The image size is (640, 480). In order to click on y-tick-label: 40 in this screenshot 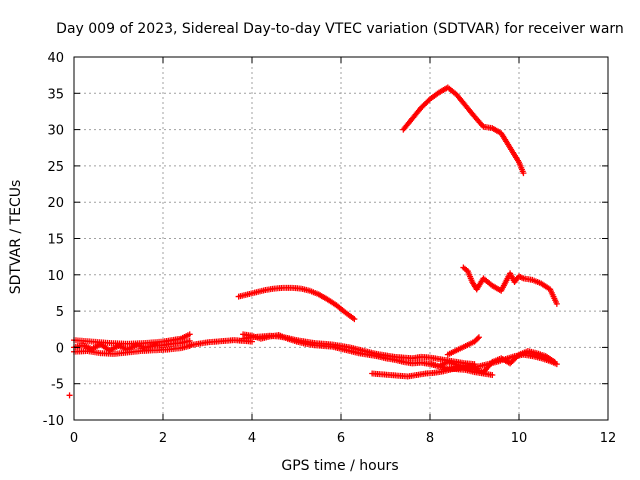, I will do `click(55, 58)`.